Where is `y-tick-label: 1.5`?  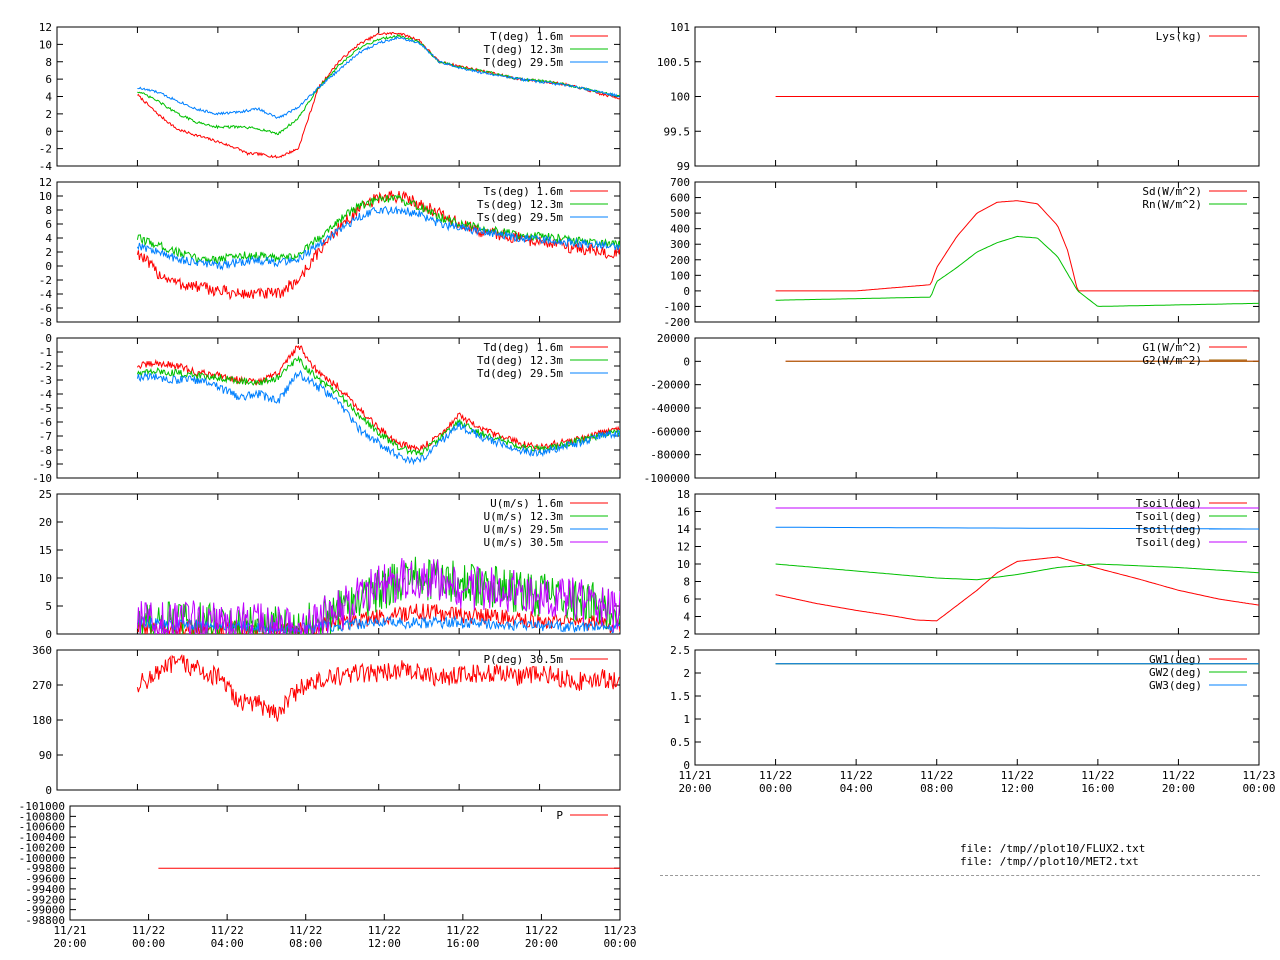
y-tick-label: 1.5 is located at coordinates (680, 696).